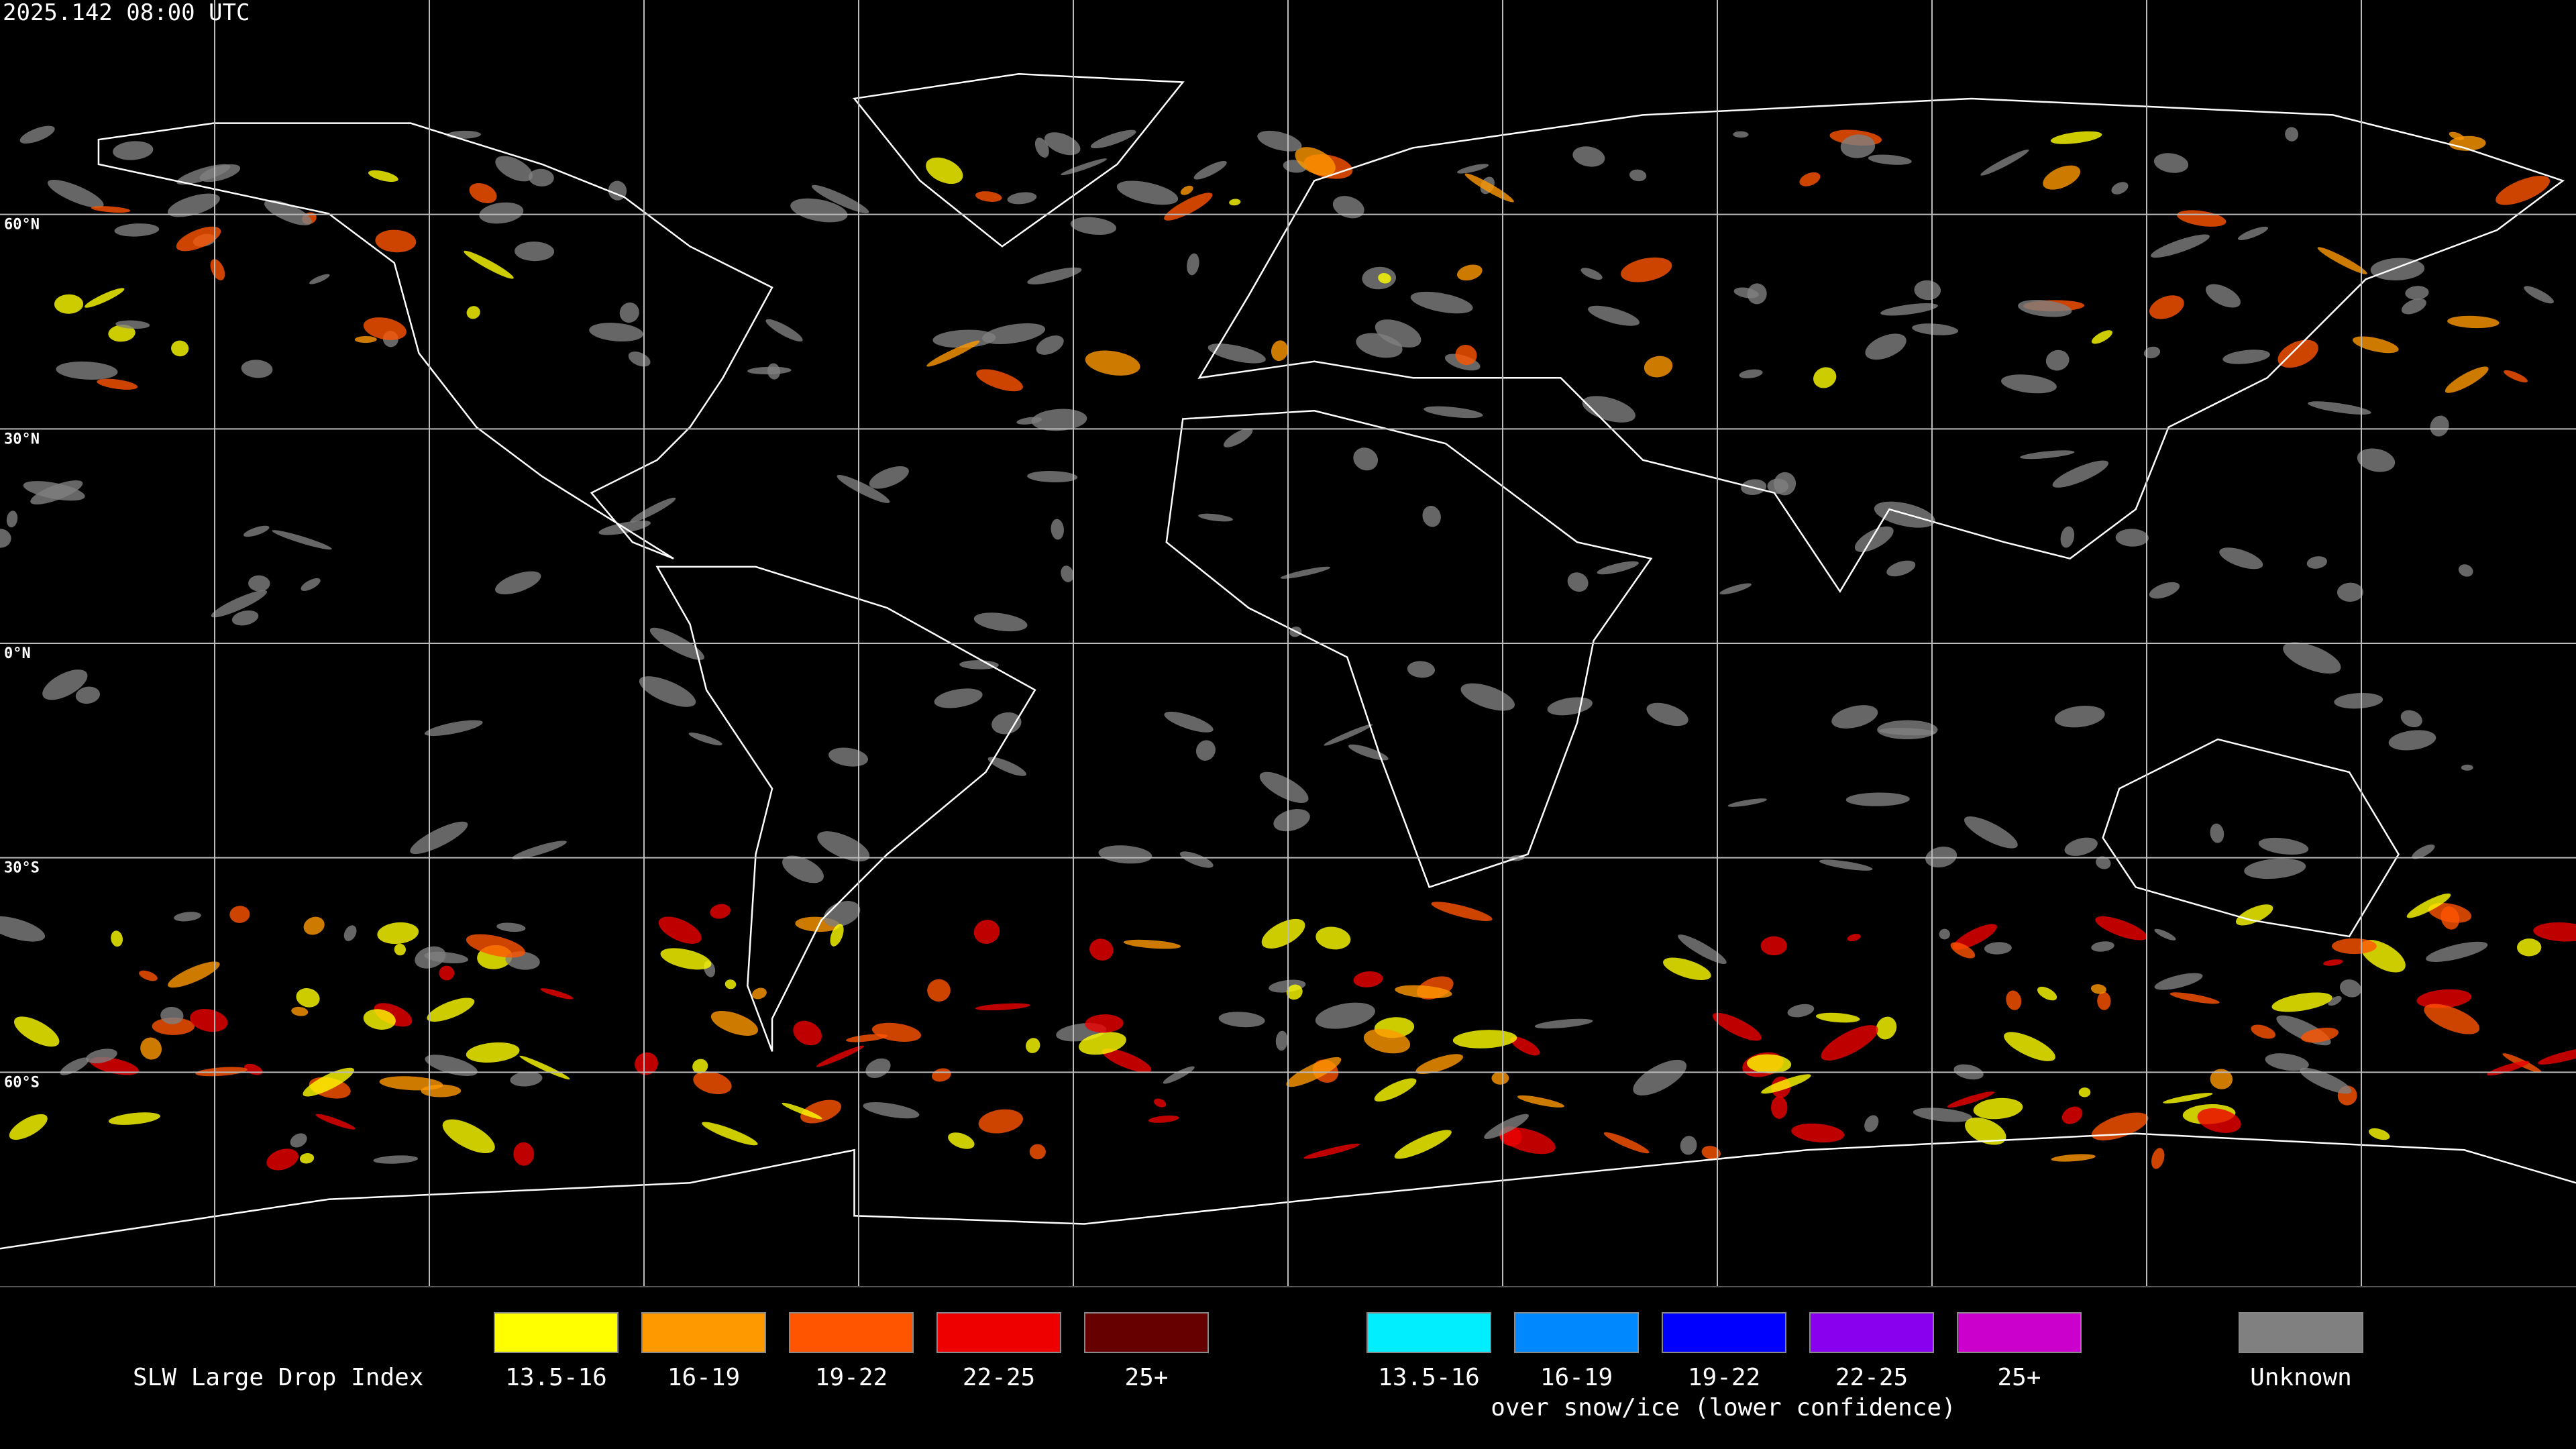 The width and height of the screenshot is (2576, 1449). I want to click on north-america, so click(435, 341).